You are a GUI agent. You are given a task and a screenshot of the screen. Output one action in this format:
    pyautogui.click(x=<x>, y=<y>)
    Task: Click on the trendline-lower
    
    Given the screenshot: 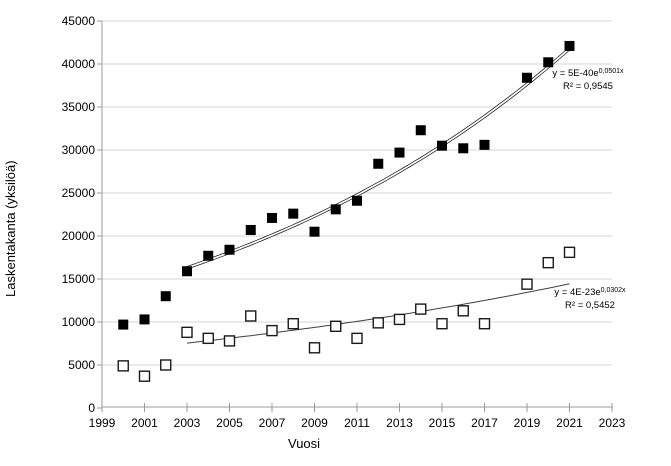 What is the action you would take?
    pyautogui.click(x=378, y=313)
    